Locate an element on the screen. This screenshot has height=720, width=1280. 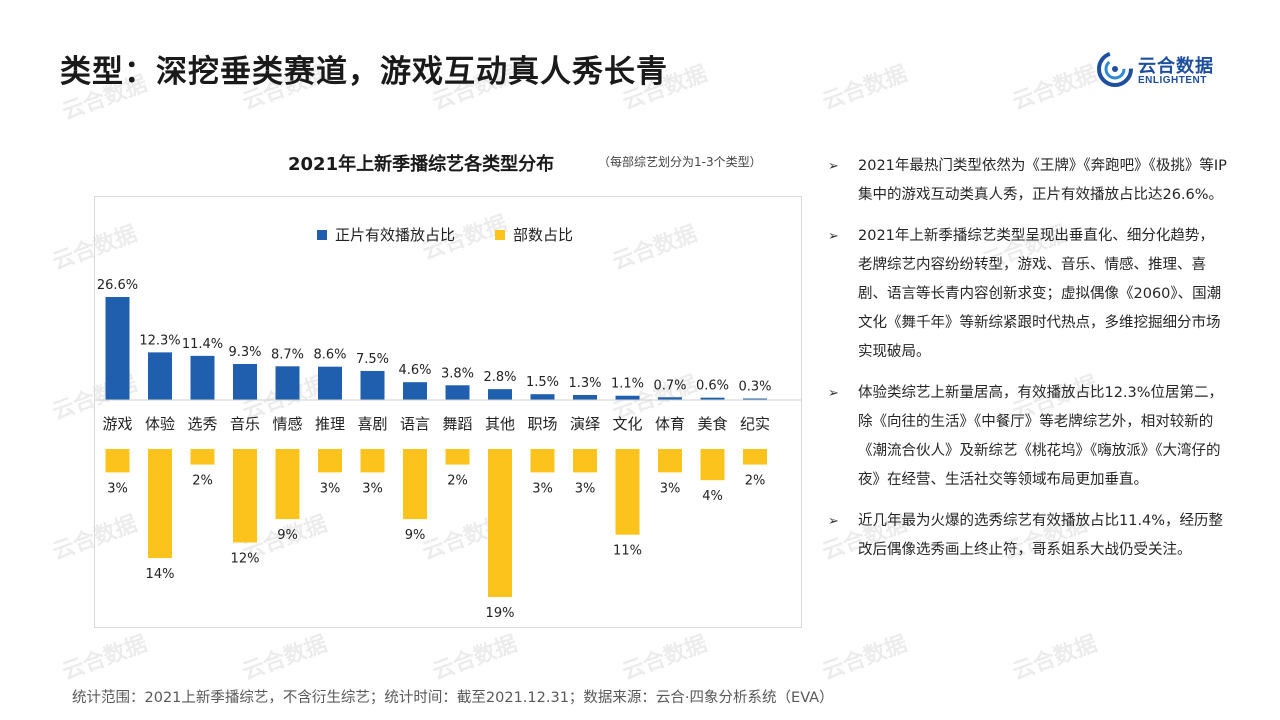
category-label: 喜剧 is located at coordinates (372, 424).